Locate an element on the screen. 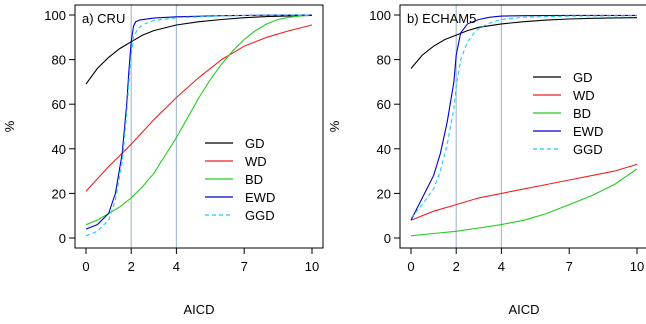 The height and width of the screenshot is (324, 646). panel-title: b) ECHAM5 is located at coordinates (441, 18).